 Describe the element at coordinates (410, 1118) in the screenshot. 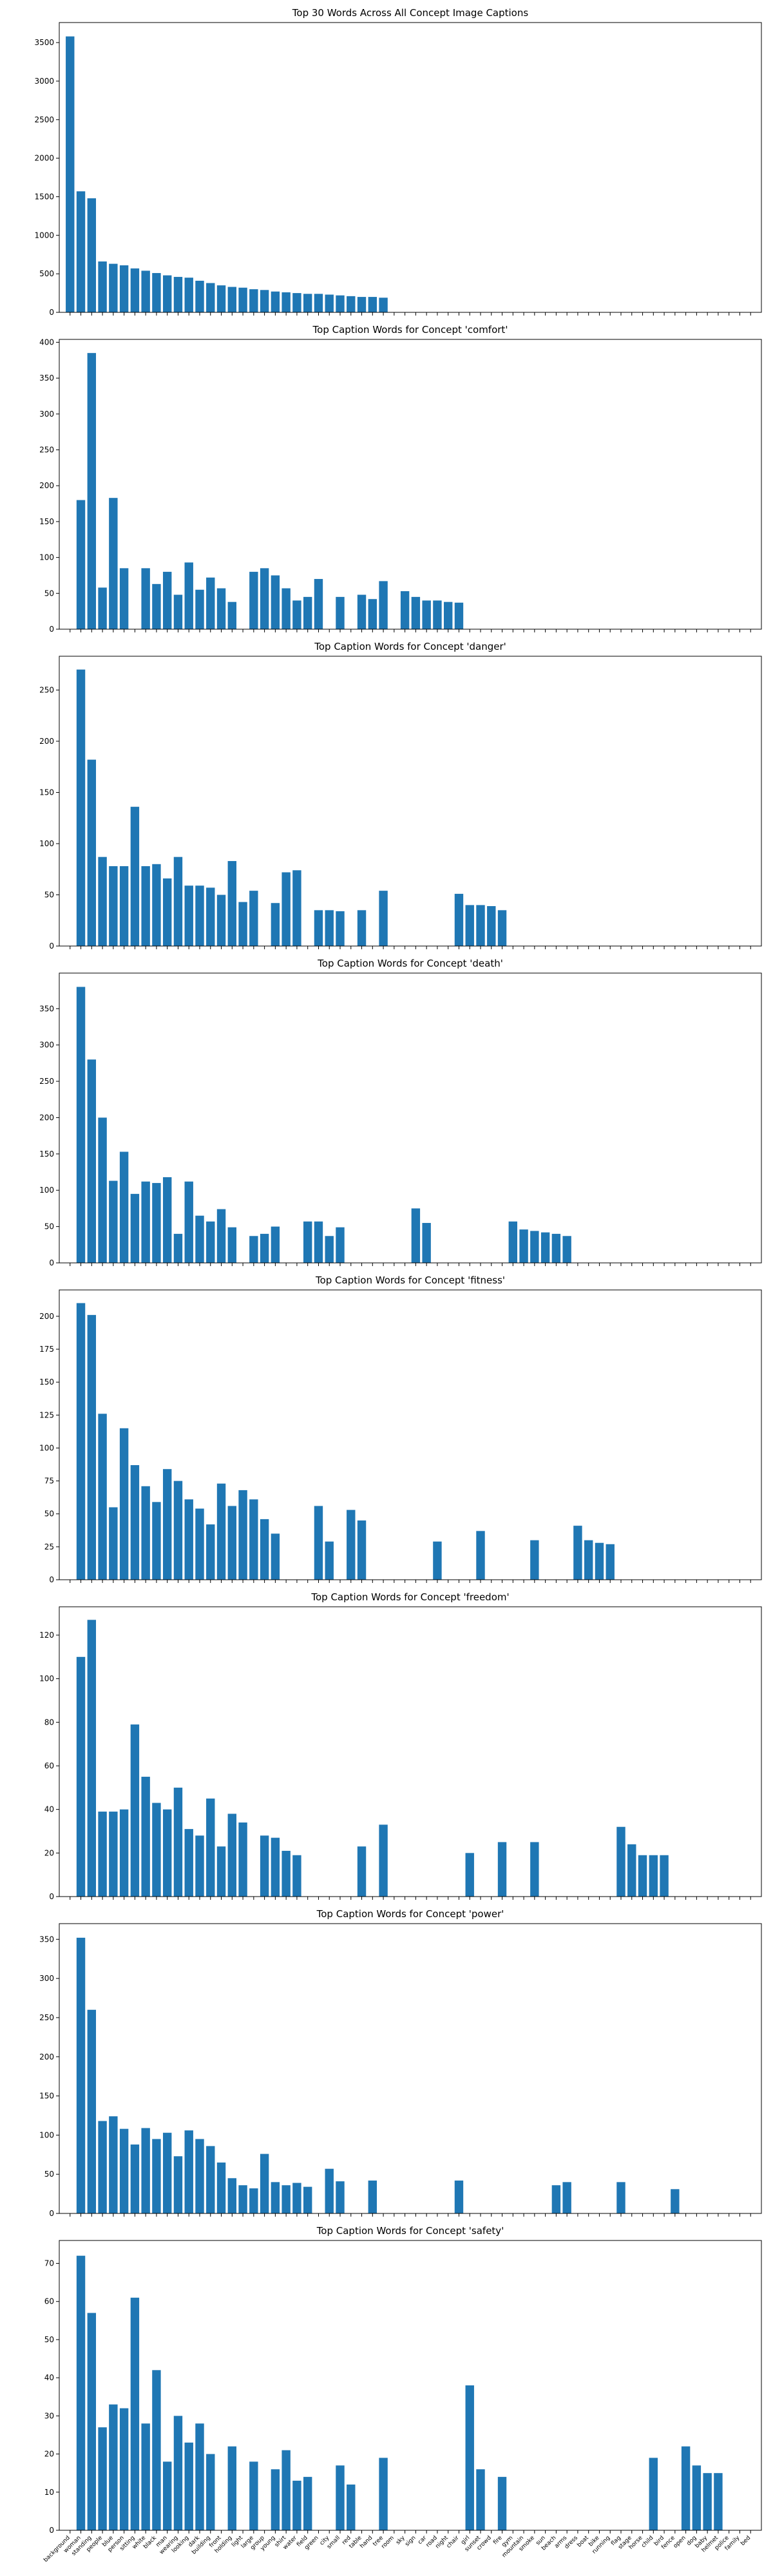

I see `axes-frame` at that location.